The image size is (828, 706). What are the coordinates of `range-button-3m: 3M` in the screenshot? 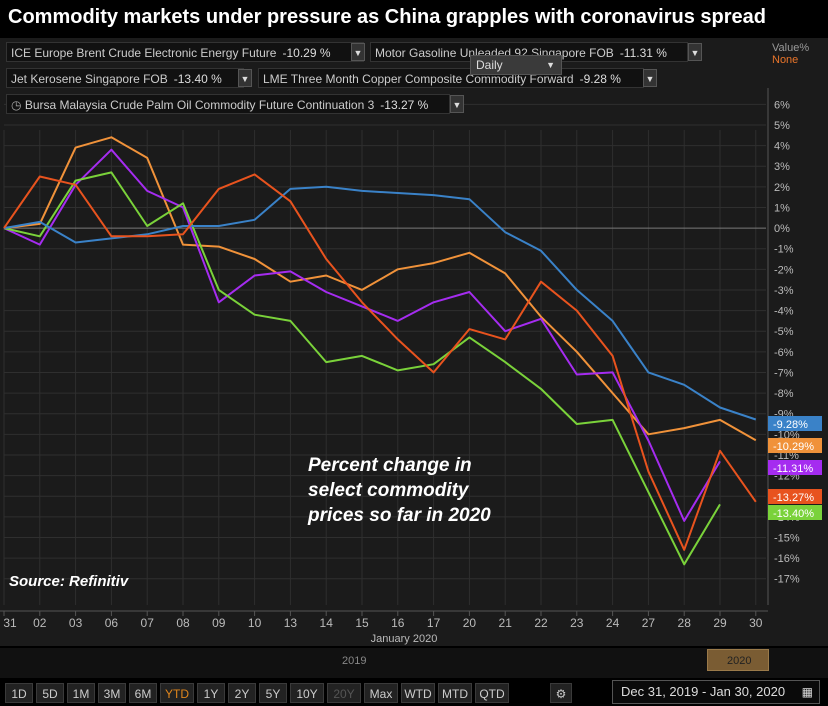 It's located at (112, 693).